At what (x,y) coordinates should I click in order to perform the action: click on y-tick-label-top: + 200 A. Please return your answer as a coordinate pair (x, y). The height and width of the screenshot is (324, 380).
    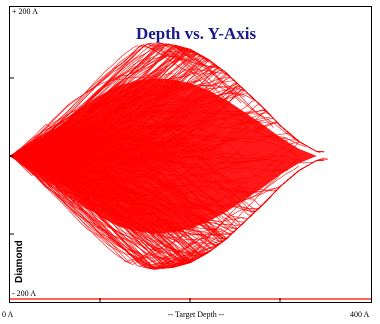
    Looking at the image, I should click on (25, 11).